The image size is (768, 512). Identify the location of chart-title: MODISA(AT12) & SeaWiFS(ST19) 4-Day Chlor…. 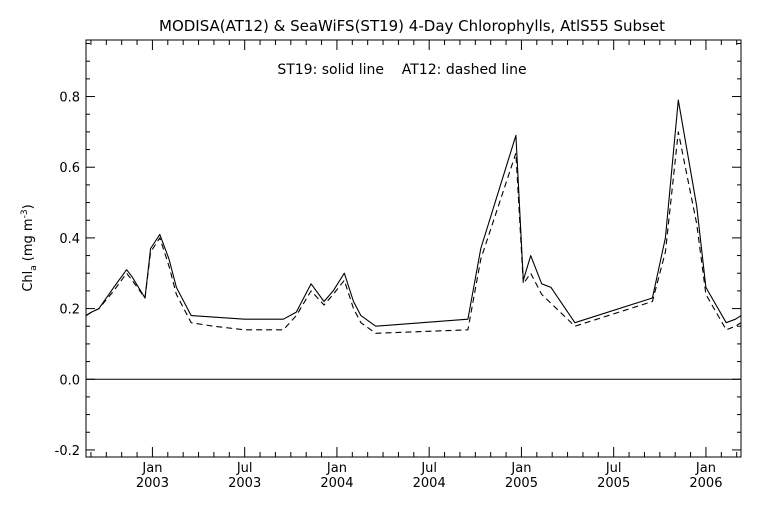
(412, 26).